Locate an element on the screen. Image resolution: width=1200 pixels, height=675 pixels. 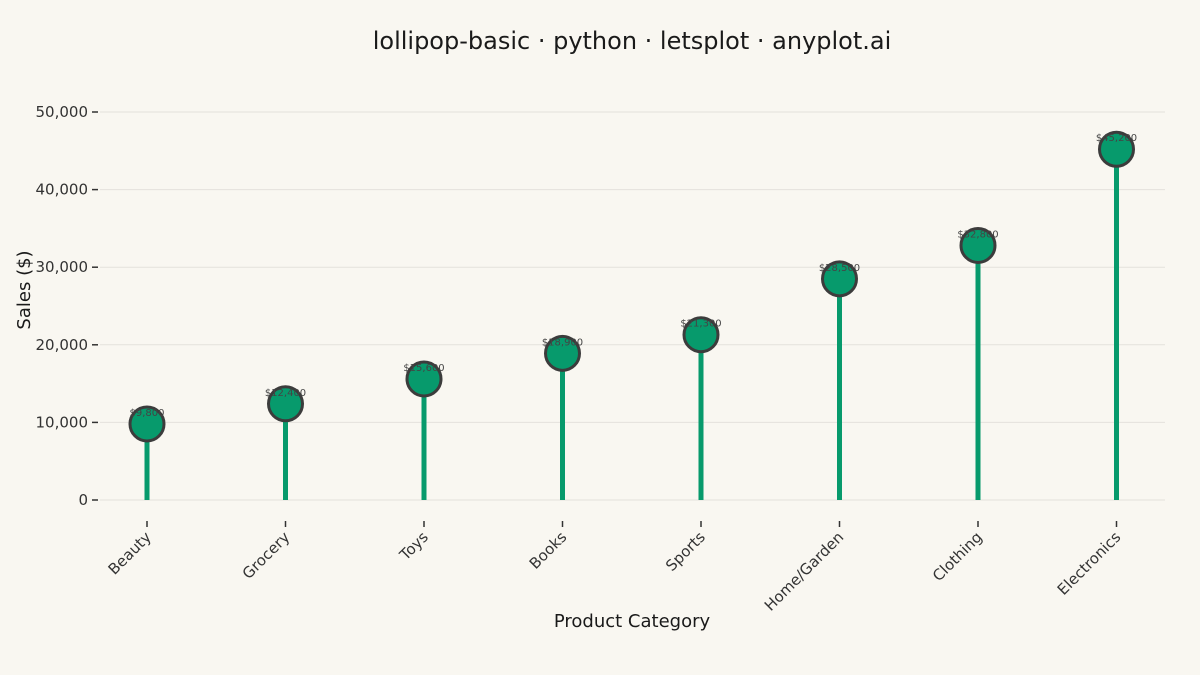
lollipop-electronics: $45,200 is located at coordinates (1116, 315).